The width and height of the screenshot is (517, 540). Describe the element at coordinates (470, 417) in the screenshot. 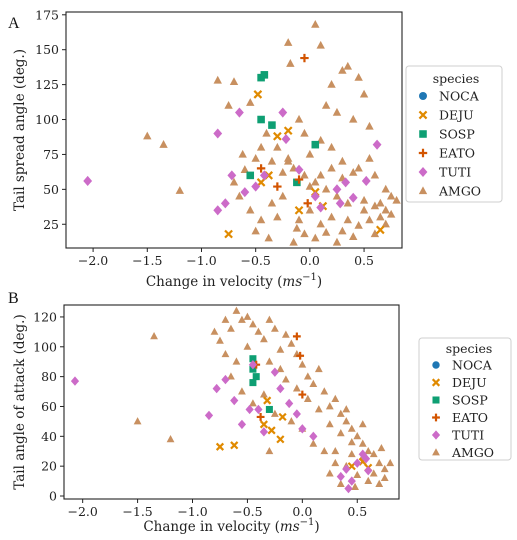

I see `legend-label-eato: EATO` at that location.